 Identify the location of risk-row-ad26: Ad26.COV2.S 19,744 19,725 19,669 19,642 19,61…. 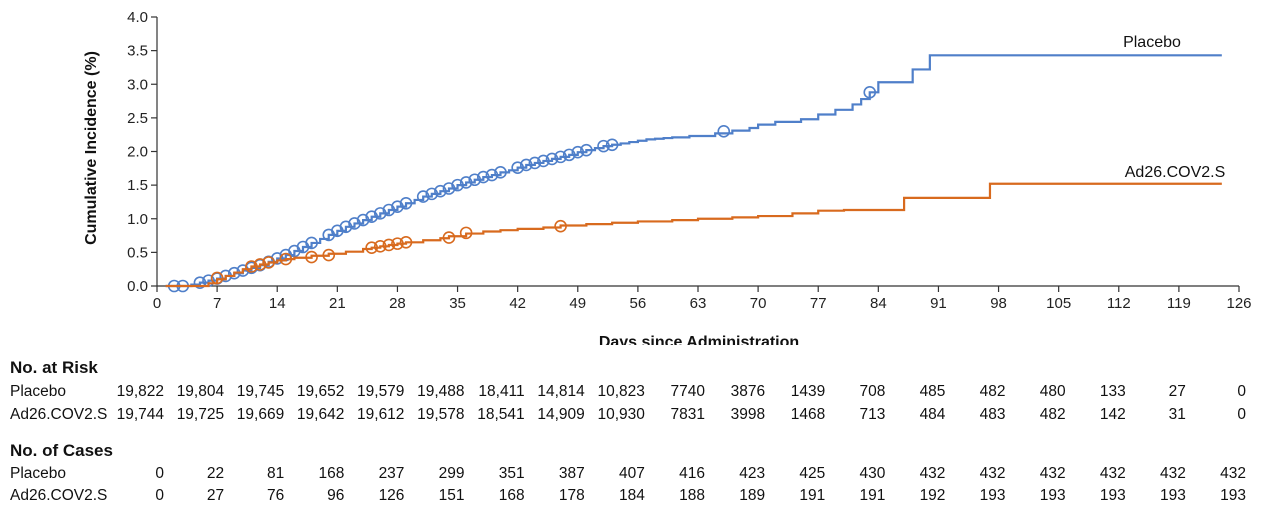
(635, 416).